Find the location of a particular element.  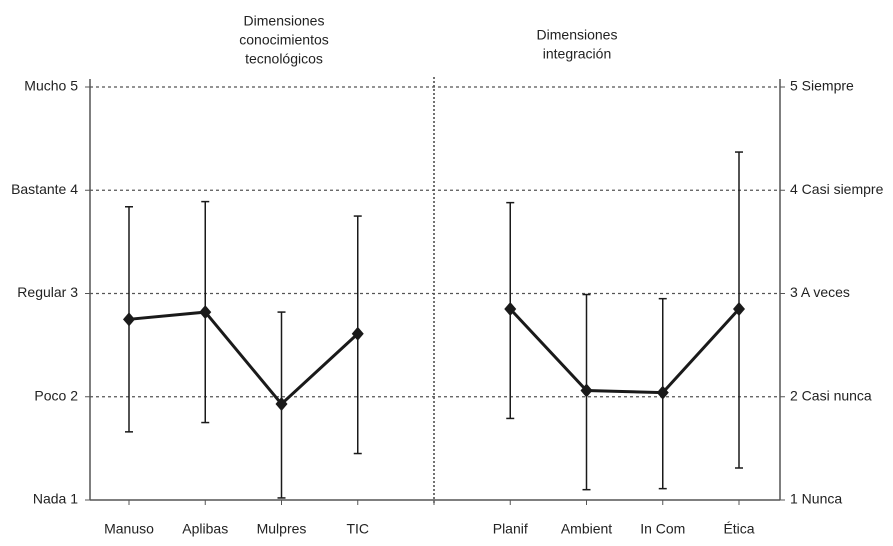

y2-tick-label: 2 Casi nunca is located at coordinates (831, 395).